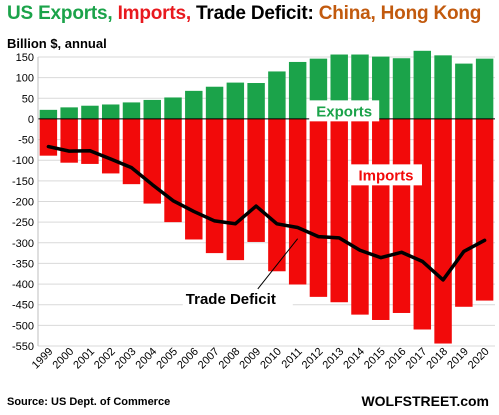  I want to click on exports-label-box, so click(344, 111).